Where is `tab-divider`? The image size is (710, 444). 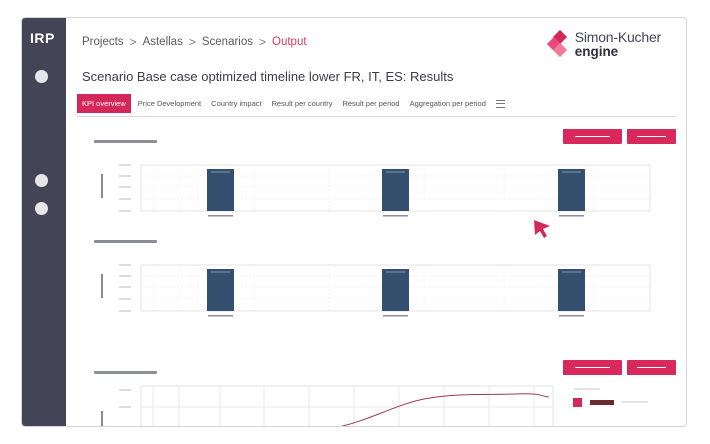 tab-divider is located at coordinates (377, 116).